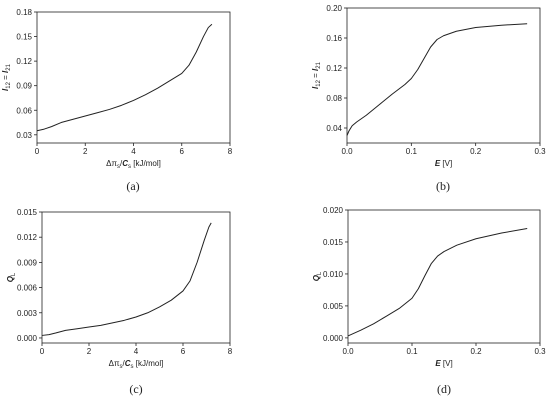 This screenshot has width=550, height=402. Describe the element at coordinates (27, 237) in the screenshot. I see `y-tick-label: 0.012` at that location.